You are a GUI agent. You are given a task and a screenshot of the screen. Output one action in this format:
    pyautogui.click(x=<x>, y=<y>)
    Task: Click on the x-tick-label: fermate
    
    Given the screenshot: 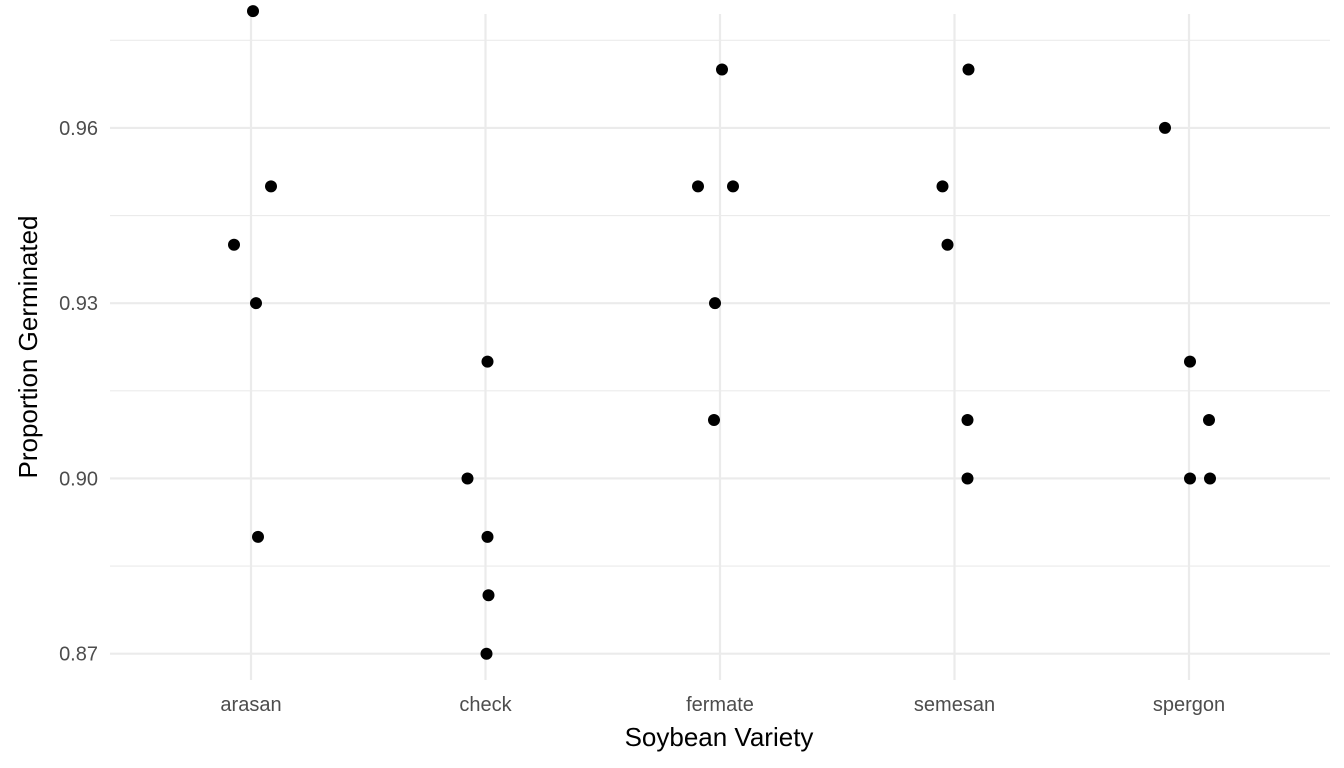 What is the action you would take?
    pyautogui.click(x=720, y=705)
    